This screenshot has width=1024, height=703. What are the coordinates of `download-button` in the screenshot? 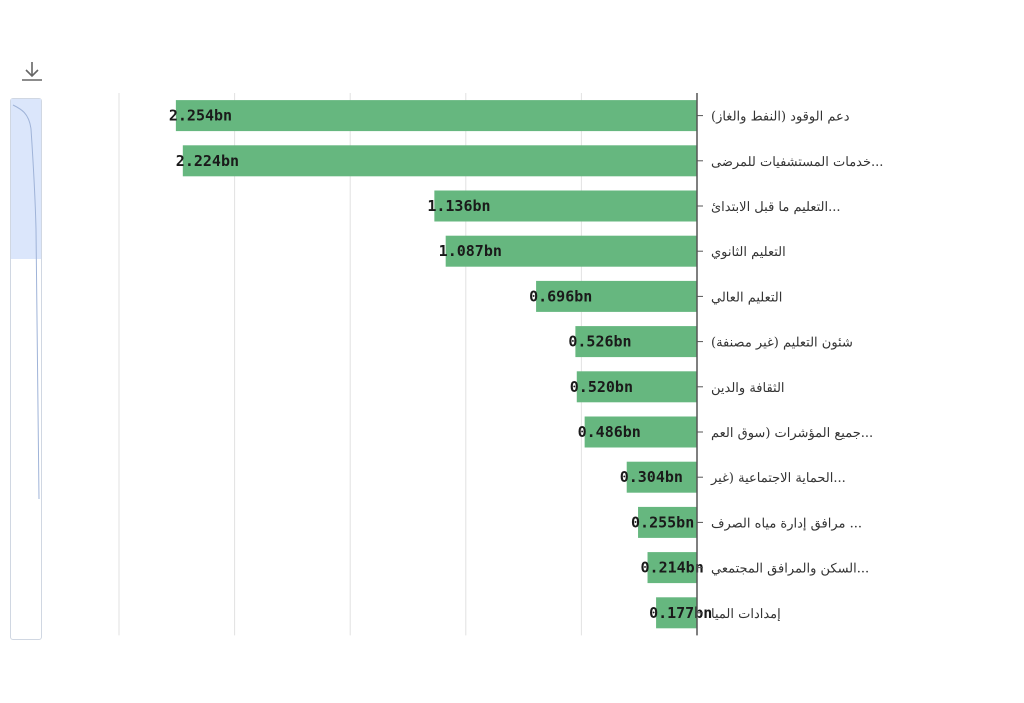 It's located at (32, 72).